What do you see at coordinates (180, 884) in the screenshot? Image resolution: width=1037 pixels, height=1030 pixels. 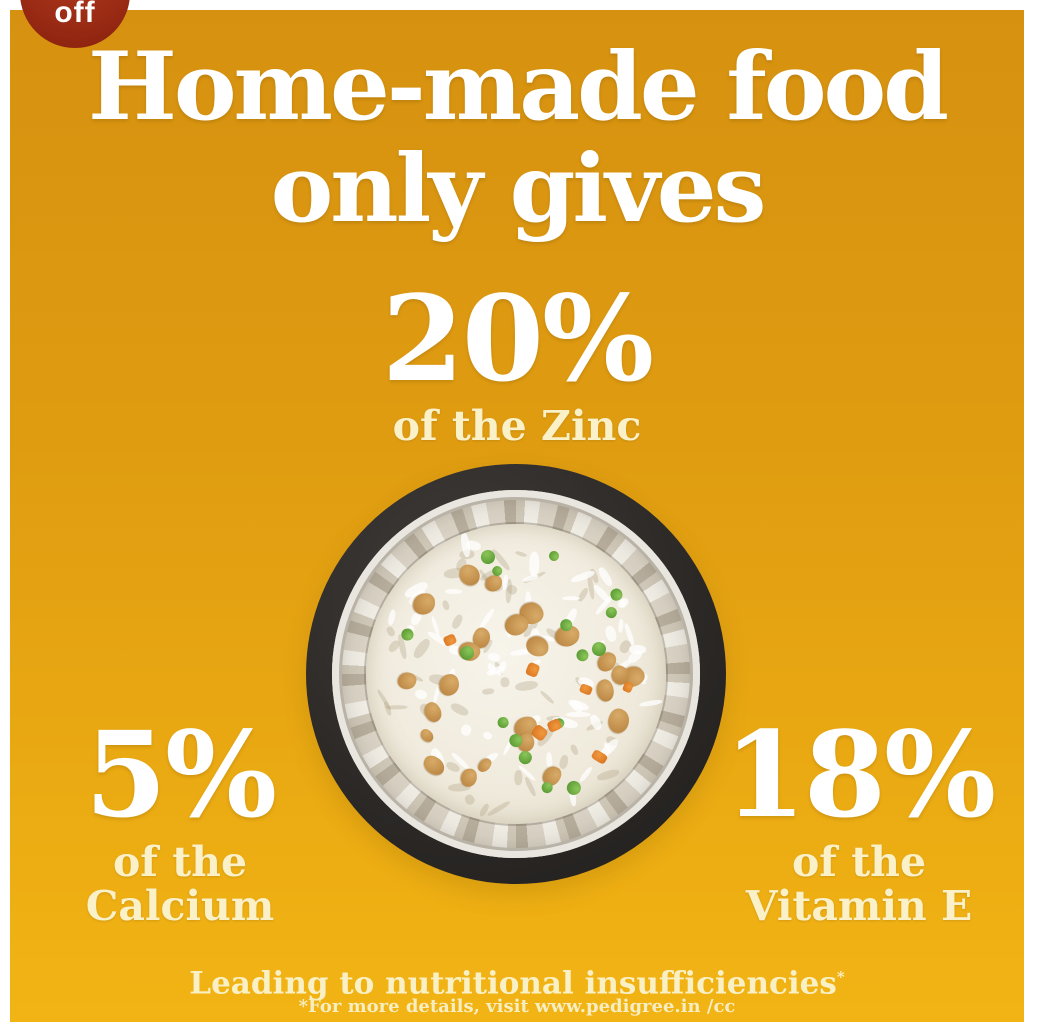 I see `stat-calcium-label: of the Calcium` at bounding box center [180, 884].